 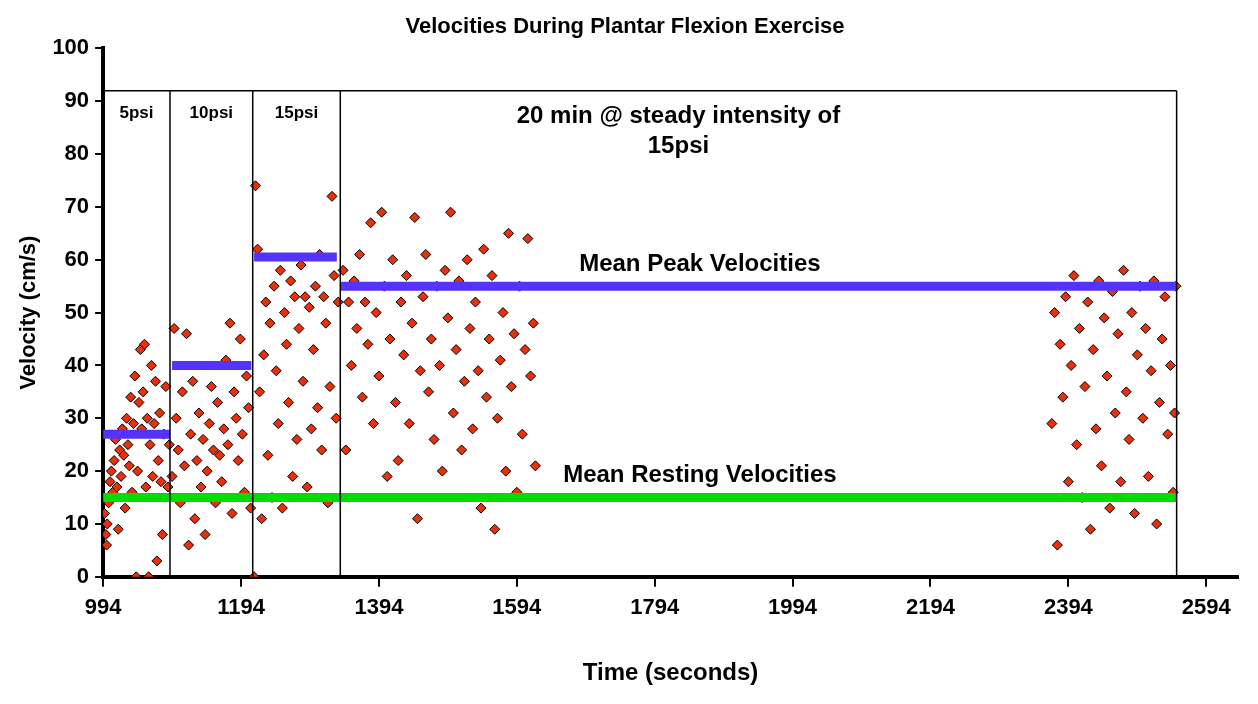 I want to click on x-tick-label: 1794, so click(x=655, y=607).